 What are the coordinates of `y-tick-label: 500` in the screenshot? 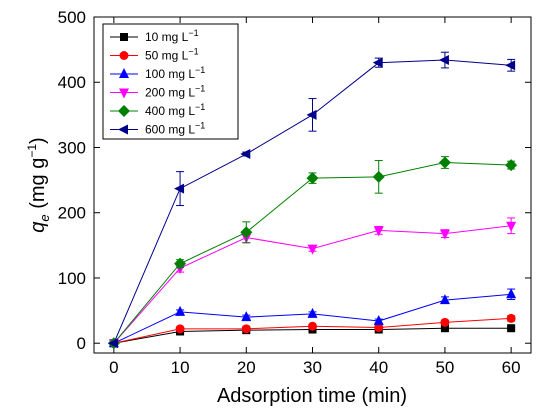 It's located at (72, 17).